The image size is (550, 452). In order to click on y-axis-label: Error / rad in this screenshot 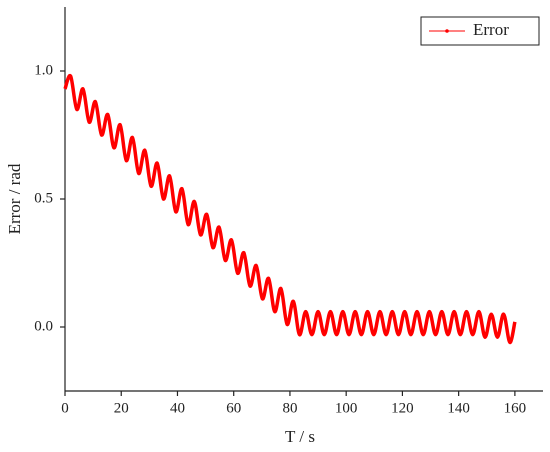, I will do `click(14, 198)`.